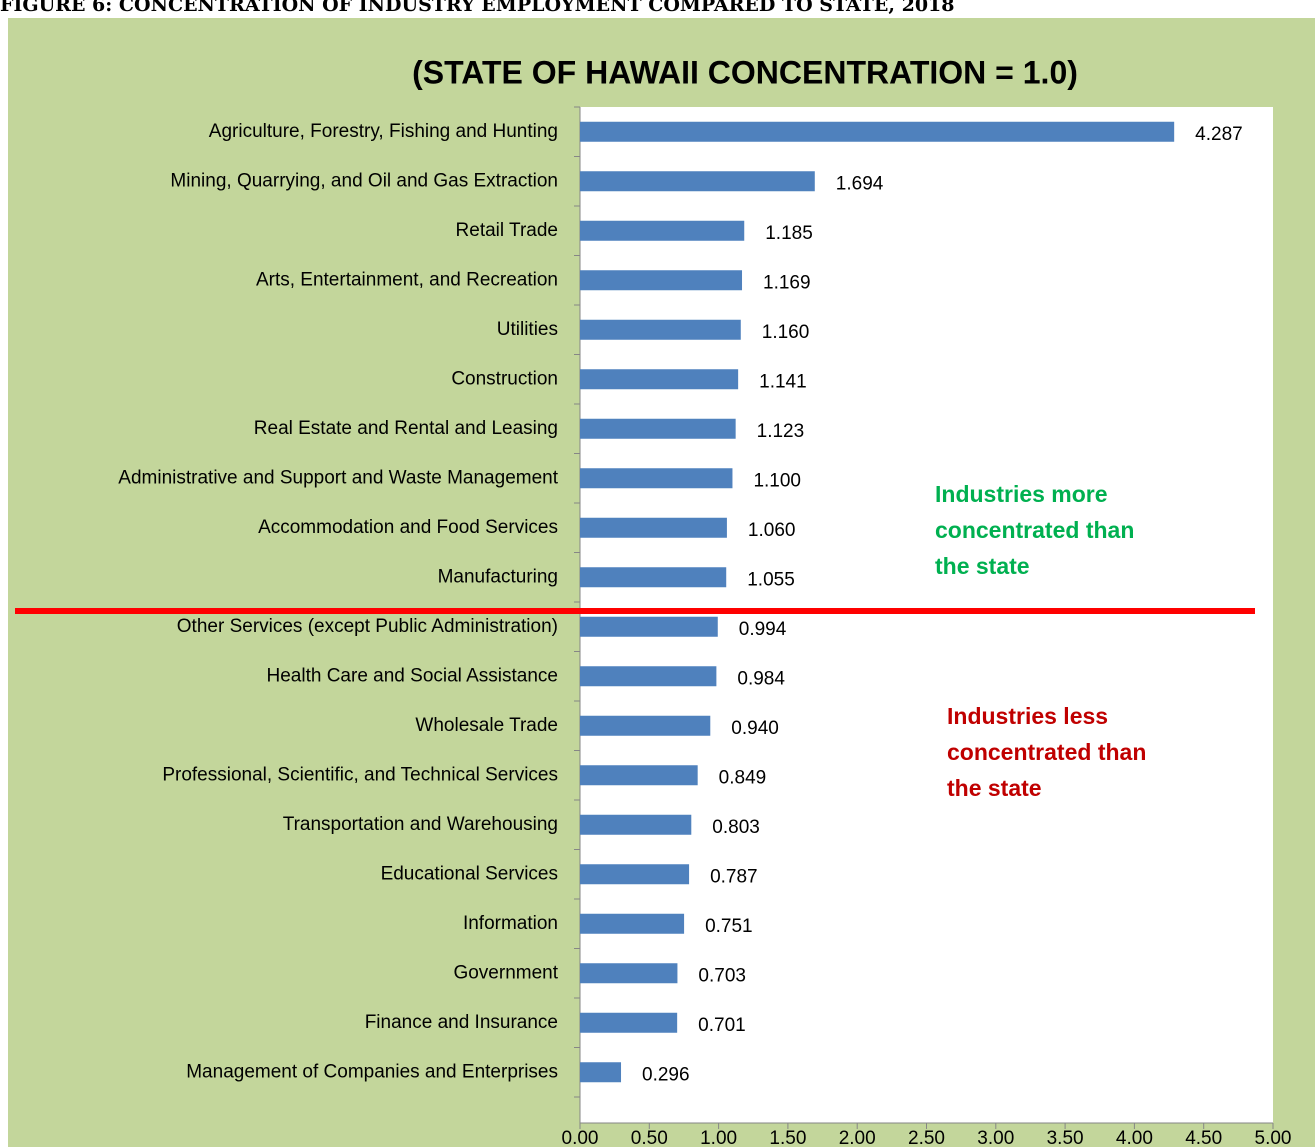 The height and width of the screenshot is (1147, 1315). Describe the element at coordinates (995, 1137) in the screenshot. I see `x-tick-label: 3.00` at that location.